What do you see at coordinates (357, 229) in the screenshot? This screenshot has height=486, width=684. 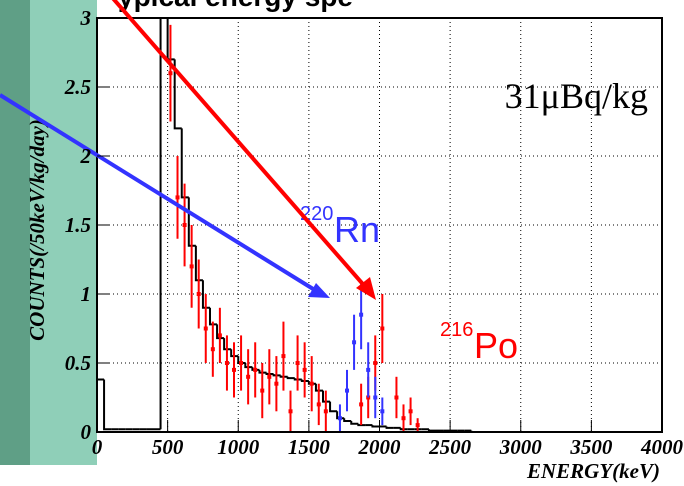 I see `annotation-symbol: Rn` at bounding box center [357, 229].